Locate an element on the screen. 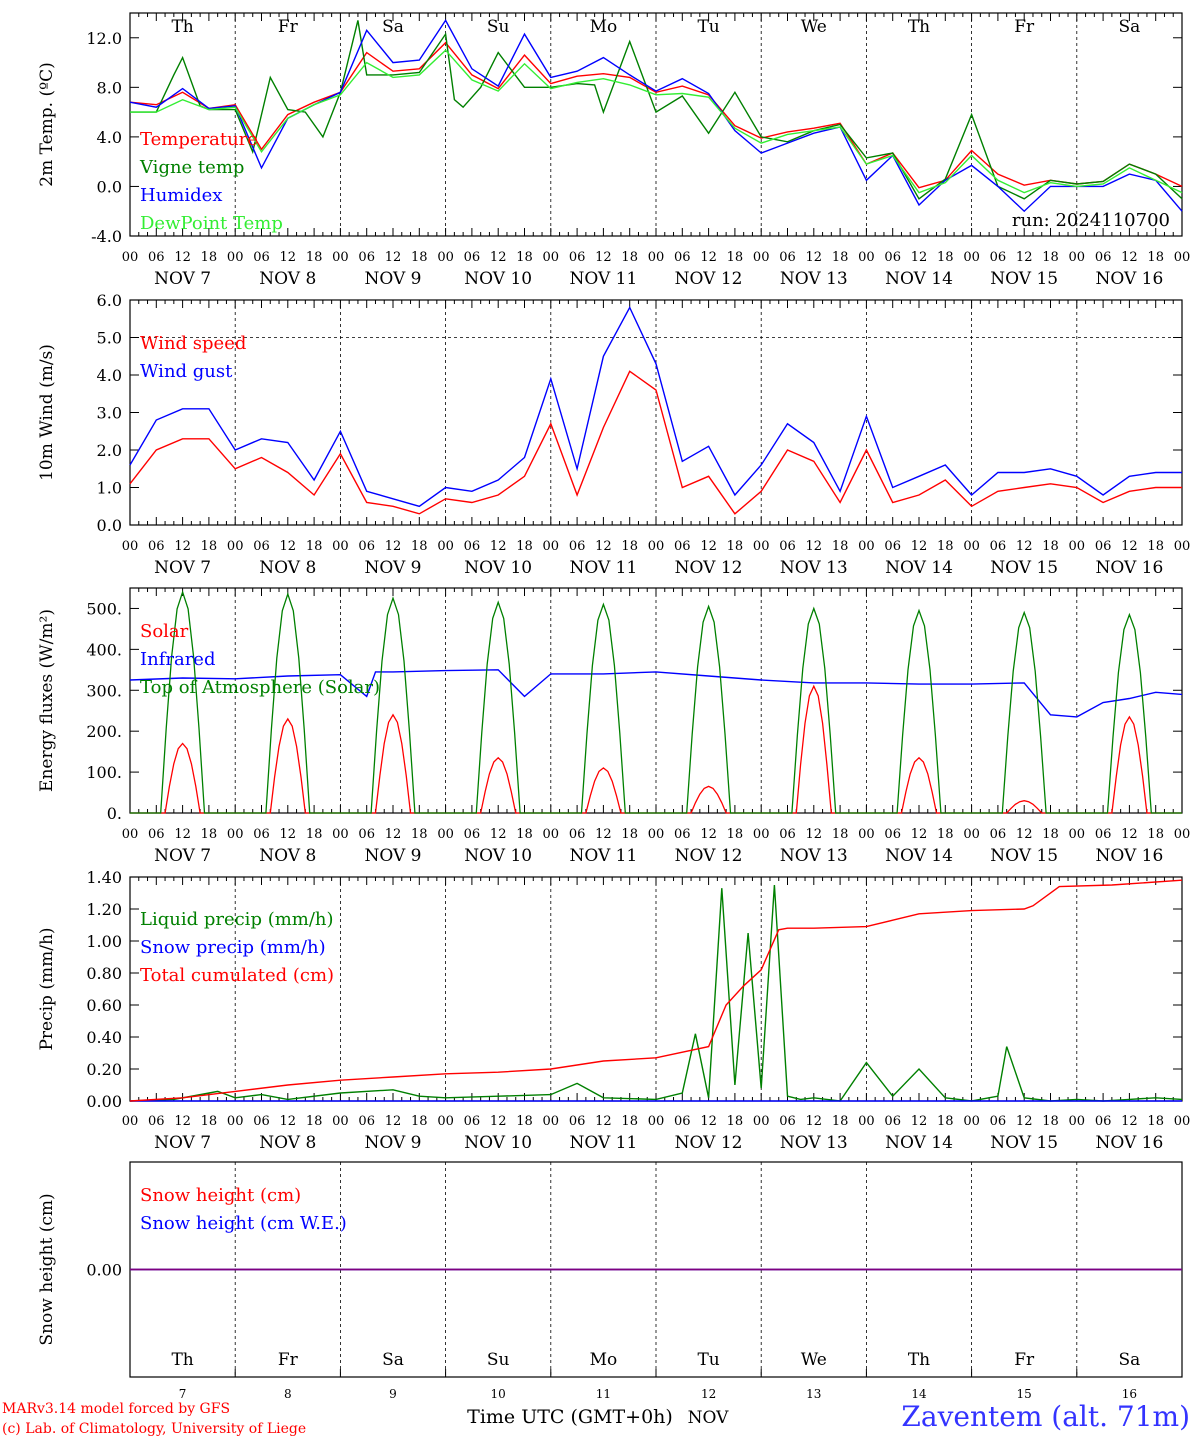 The height and width of the screenshot is (1440, 1194). y-tick-label: 500. is located at coordinates (104, 608).